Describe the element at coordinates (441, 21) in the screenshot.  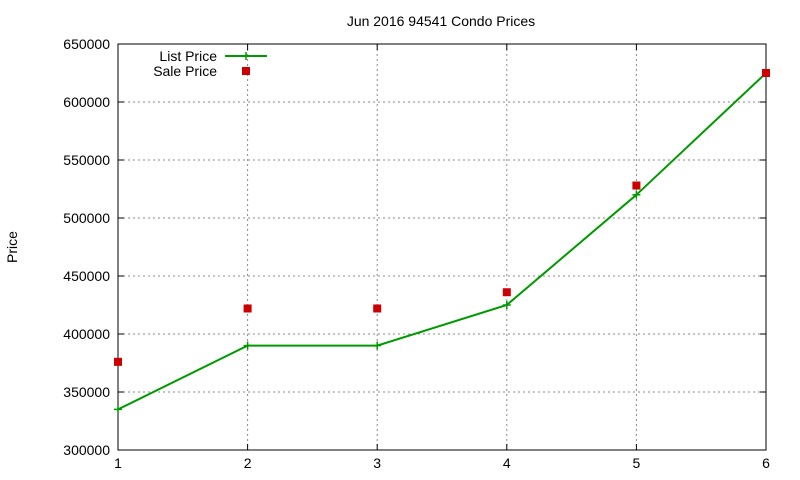
I see `chart-title: Jun 2016 94541 Condo Prices` at that location.